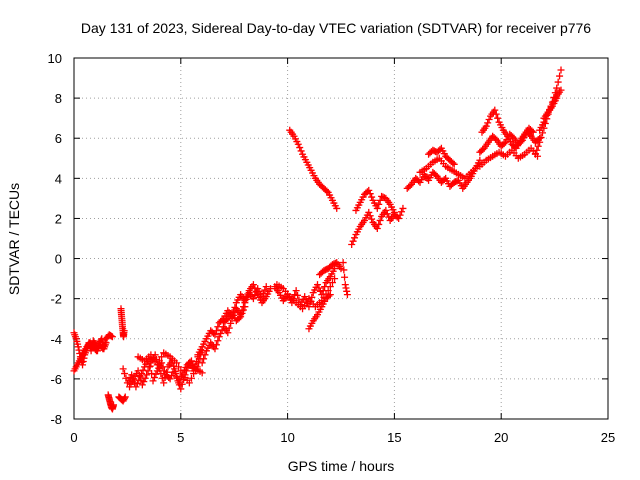 This screenshot has width=640, height=480. I want to click on series-rise-6-8h, so click(234, 320).